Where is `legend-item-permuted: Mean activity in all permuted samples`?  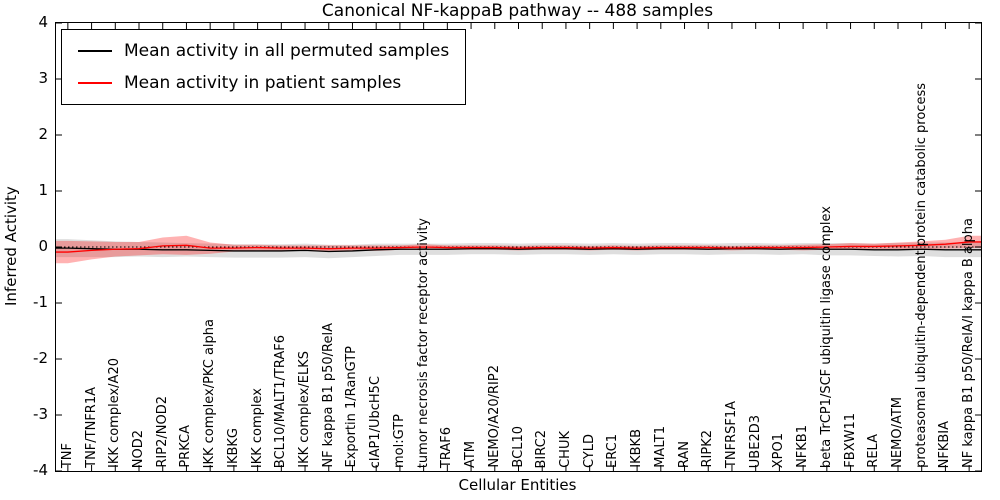 legend-item-permuted: Mean activity in all permuted samples is located at coordinates (263, 51).